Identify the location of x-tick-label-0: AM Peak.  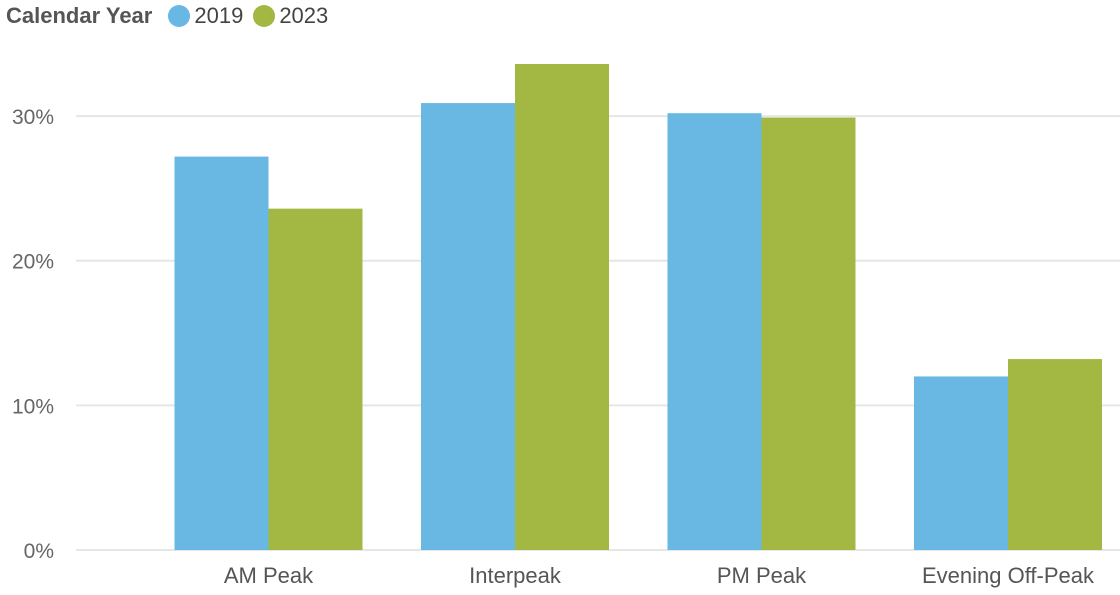
(269, 575).